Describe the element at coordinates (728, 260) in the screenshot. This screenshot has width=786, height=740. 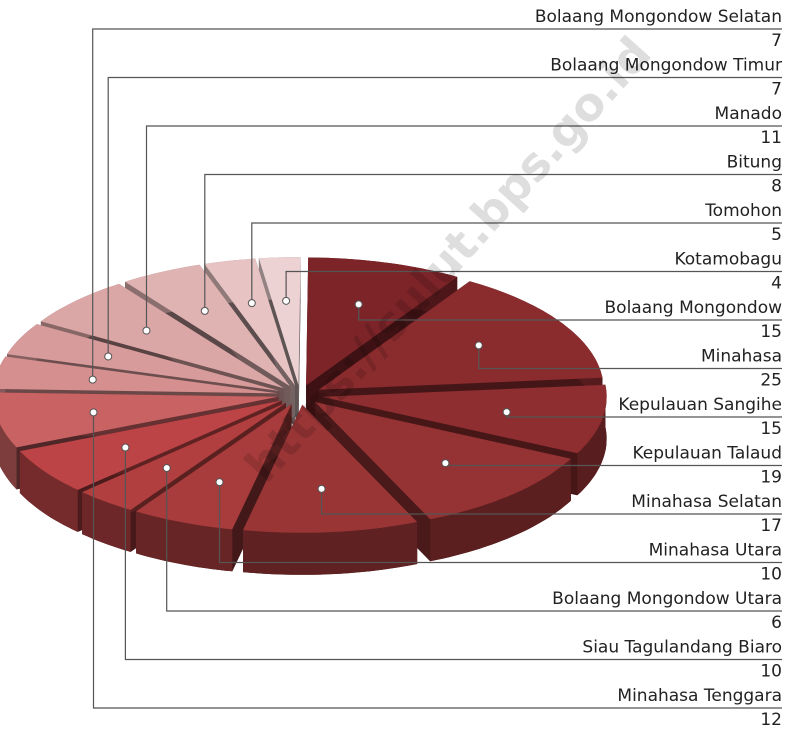
I see `category-label: Kotamobagu` at that location.